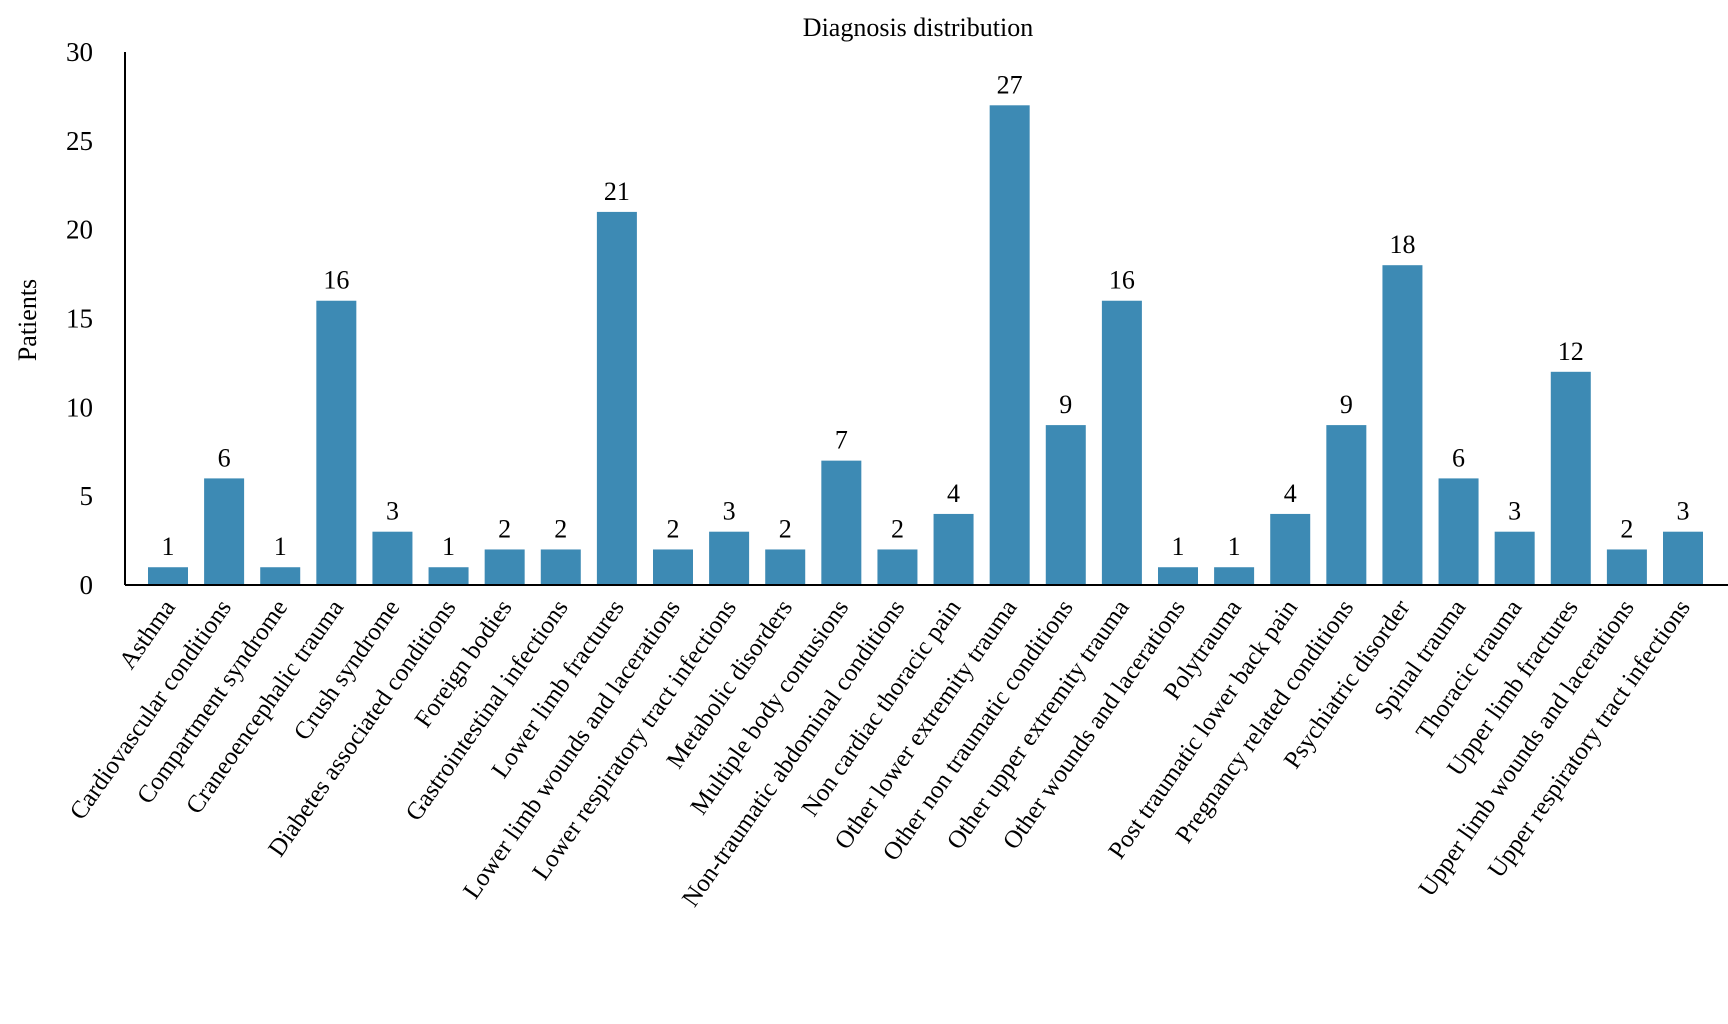 This screenshot has width=1728, height=1024. I want to click on y-axis-ticks: 0 5 10 15 20 25 30, so click(79, 318).